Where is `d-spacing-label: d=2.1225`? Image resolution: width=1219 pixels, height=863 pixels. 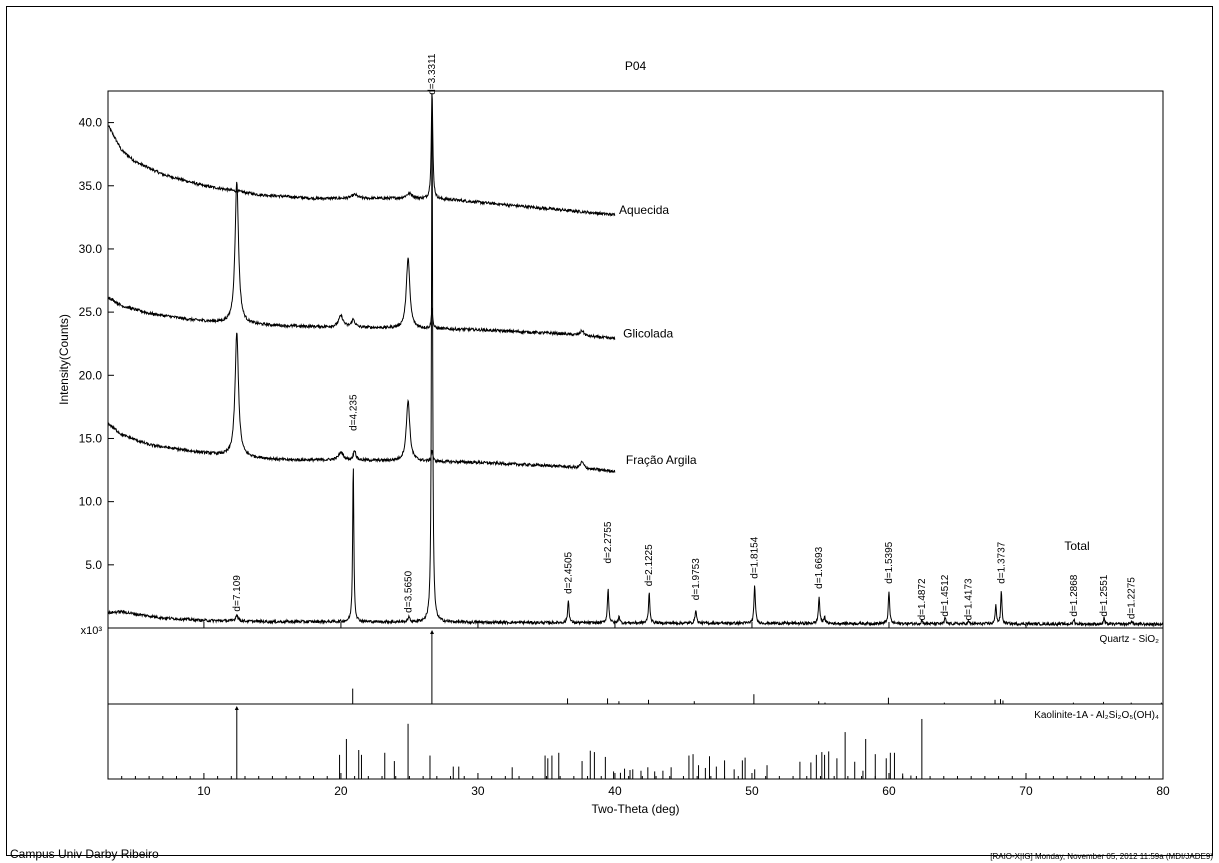
d-spacing-label: d=2.1225 is located at coordinates (649, 565).